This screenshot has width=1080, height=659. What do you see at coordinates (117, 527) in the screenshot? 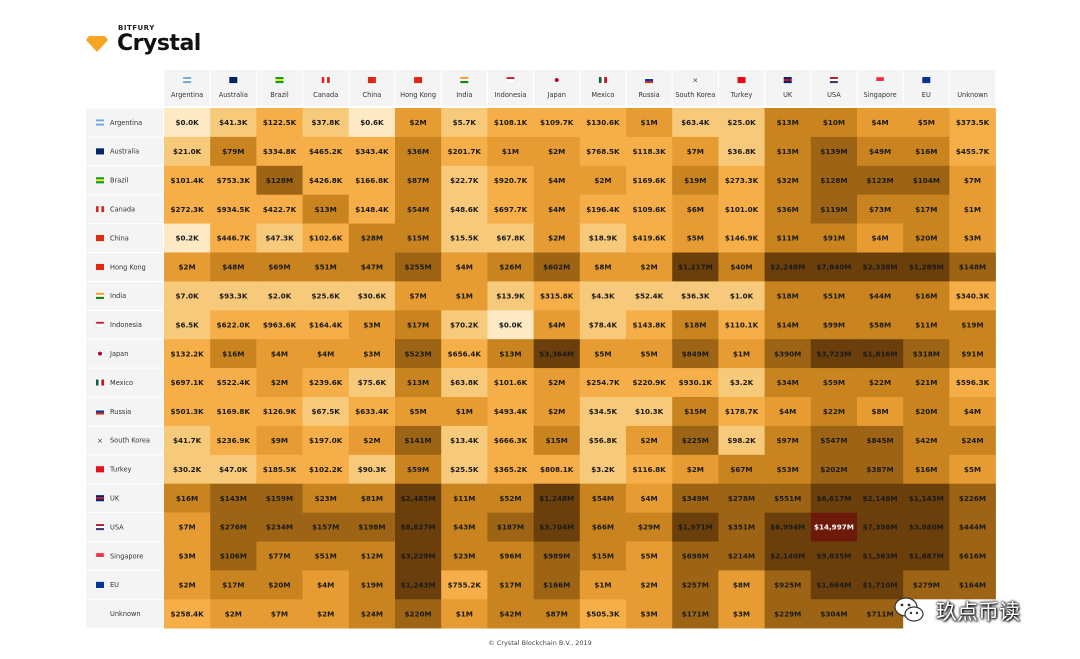
I see `row-header-label: USA` at bounding box center [117, 527].